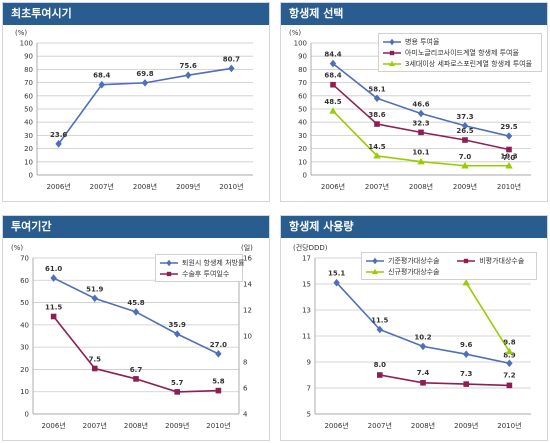 The image size is (550, 443). Describe the element at coordinates (469, 63) in the screenshot. I see `legend-label: 3세대이상 세파로스포린계열 항생제 투여율` at that location.